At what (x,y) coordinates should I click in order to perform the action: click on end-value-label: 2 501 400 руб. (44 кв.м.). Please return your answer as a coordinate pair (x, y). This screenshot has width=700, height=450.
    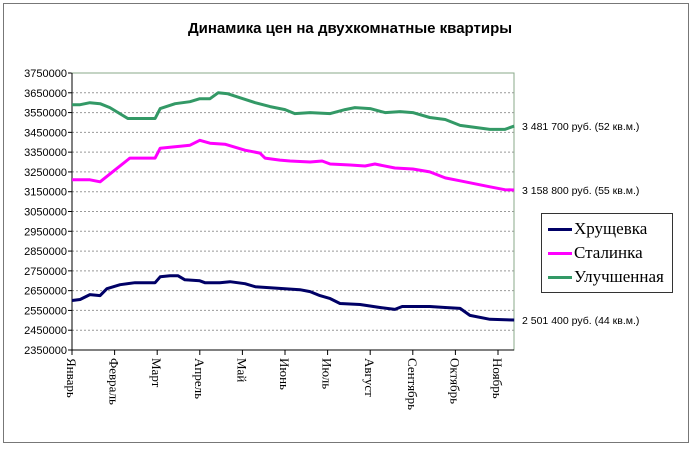
    Looking at the image, I should click on (580, 321).